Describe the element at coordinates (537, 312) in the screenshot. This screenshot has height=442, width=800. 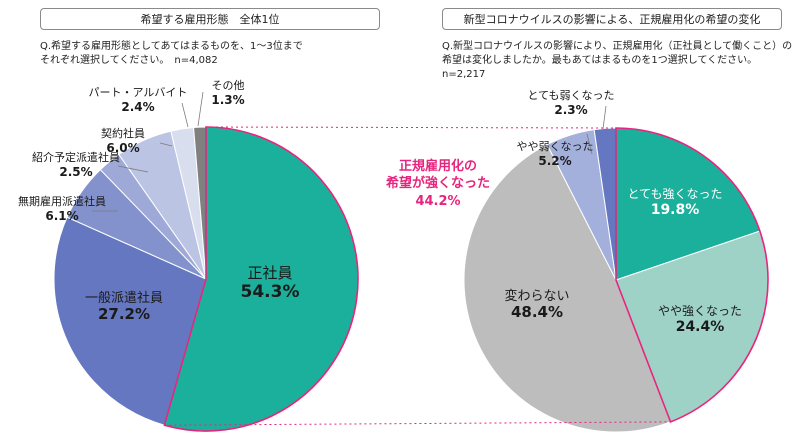
I see `right-pie-slice-2-value: 48.4%` at that location.